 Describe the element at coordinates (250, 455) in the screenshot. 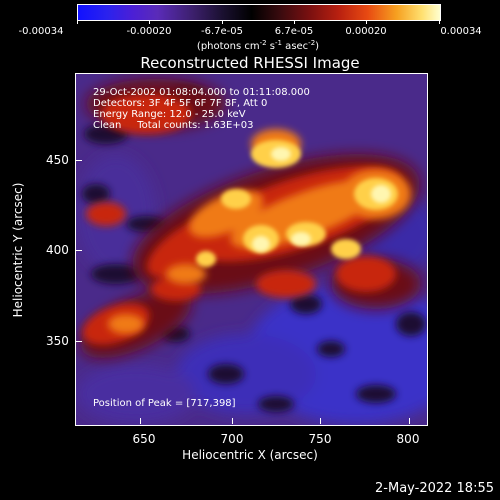

I see `x-axis-title: Heliocentric X (arcsec)` at that location.